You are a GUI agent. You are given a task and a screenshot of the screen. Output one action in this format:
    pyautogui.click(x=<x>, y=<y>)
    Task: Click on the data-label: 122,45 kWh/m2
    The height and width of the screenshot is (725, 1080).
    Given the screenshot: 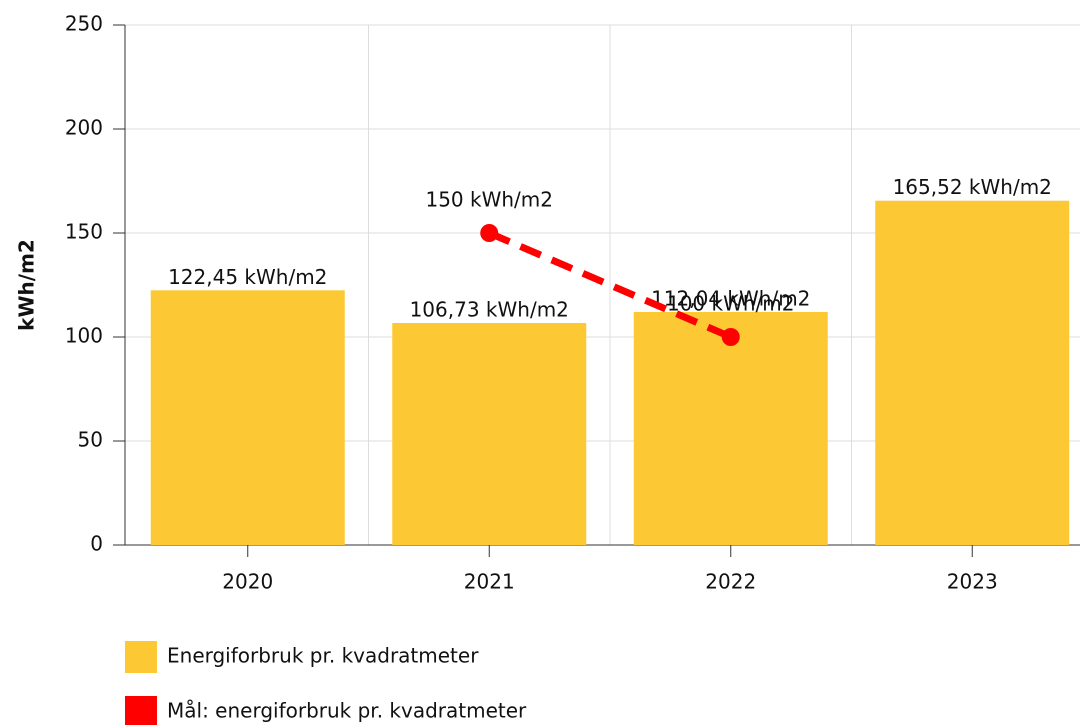 What is the action you would take?
    pyautogui.click(x=247, y=277)
    